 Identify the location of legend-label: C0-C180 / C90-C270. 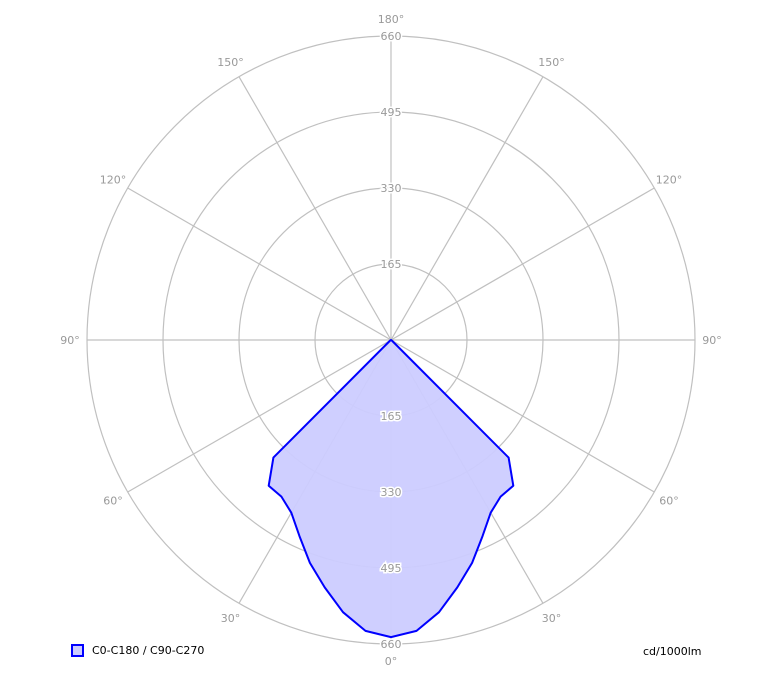
(148, 650).